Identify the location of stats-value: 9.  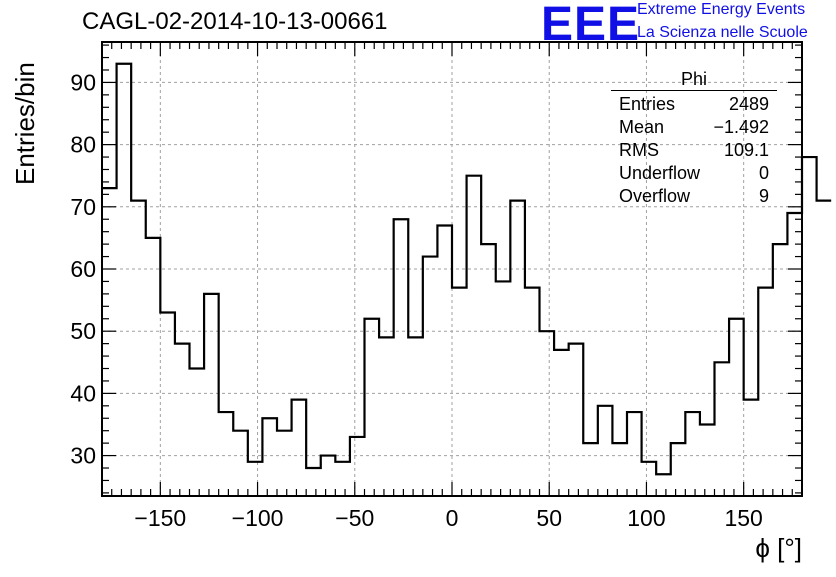
(763, 196).